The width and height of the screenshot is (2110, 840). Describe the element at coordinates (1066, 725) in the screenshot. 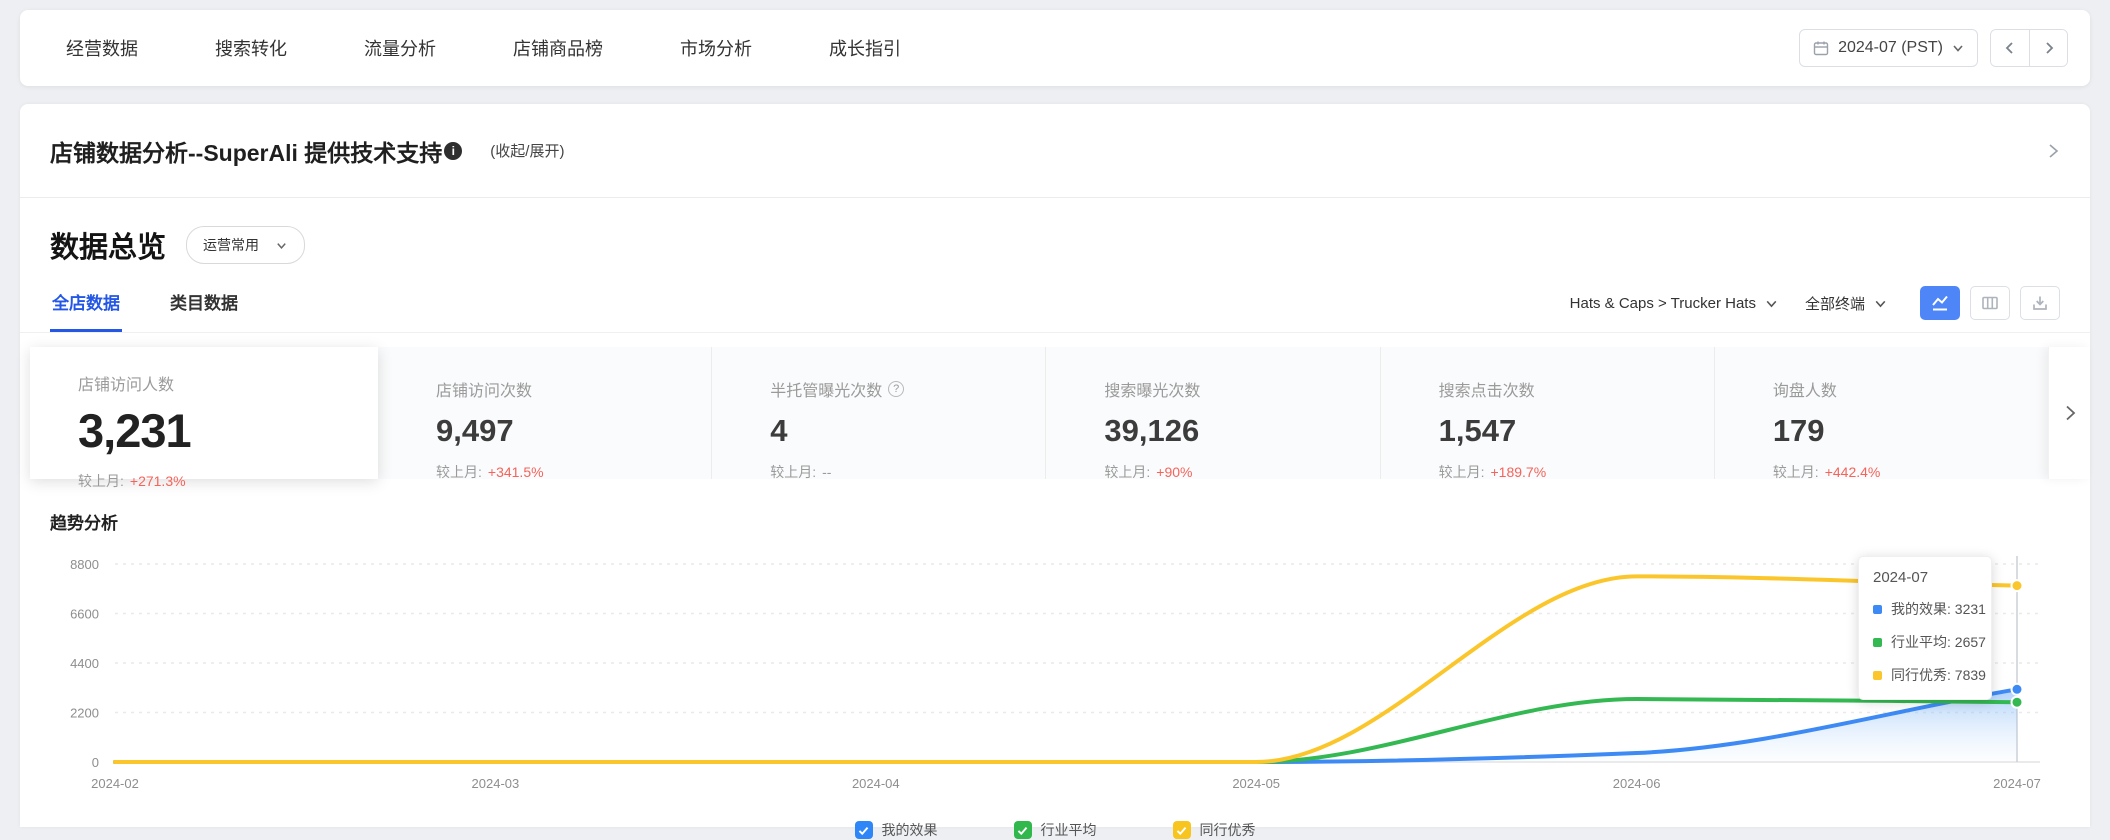

I see `area-fill` at that location.